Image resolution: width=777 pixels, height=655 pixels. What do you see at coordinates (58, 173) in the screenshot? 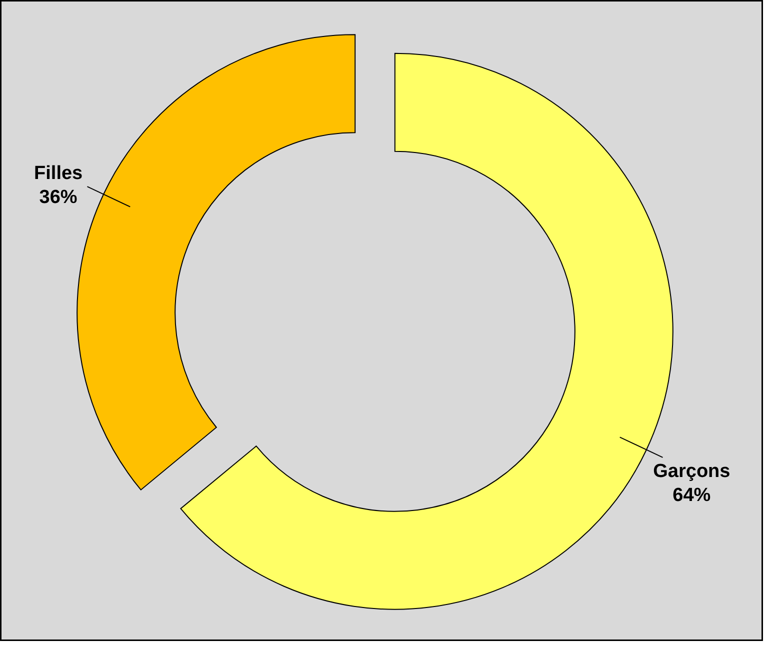
I see `slice-label: Filles` at bounding box center [58, 173].